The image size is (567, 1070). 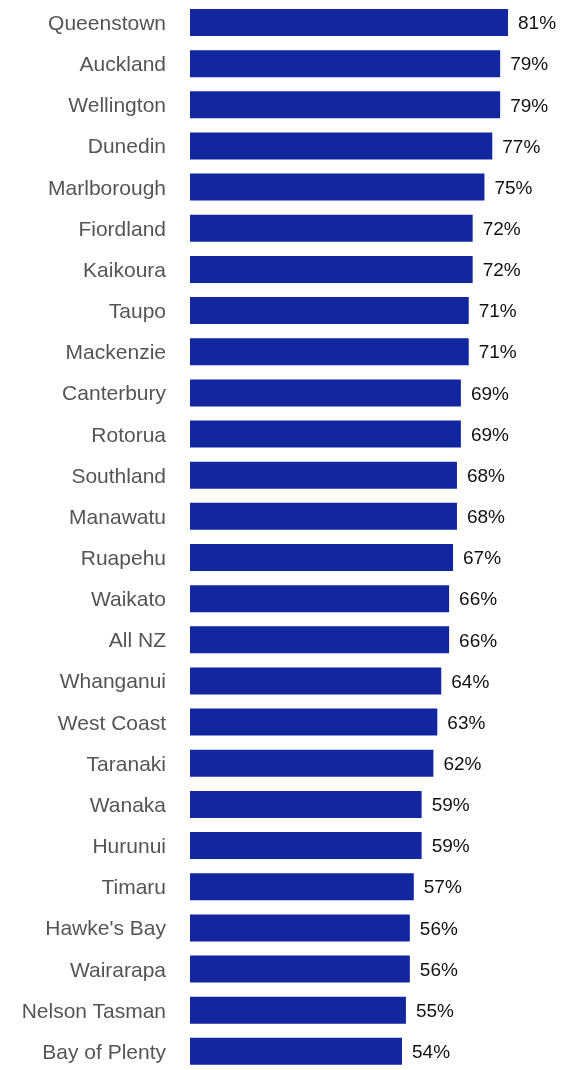 What do you see at coordinates (521, 146) in the screenshot?
I see `data-label: 77%` at bounding box center [521, 146].